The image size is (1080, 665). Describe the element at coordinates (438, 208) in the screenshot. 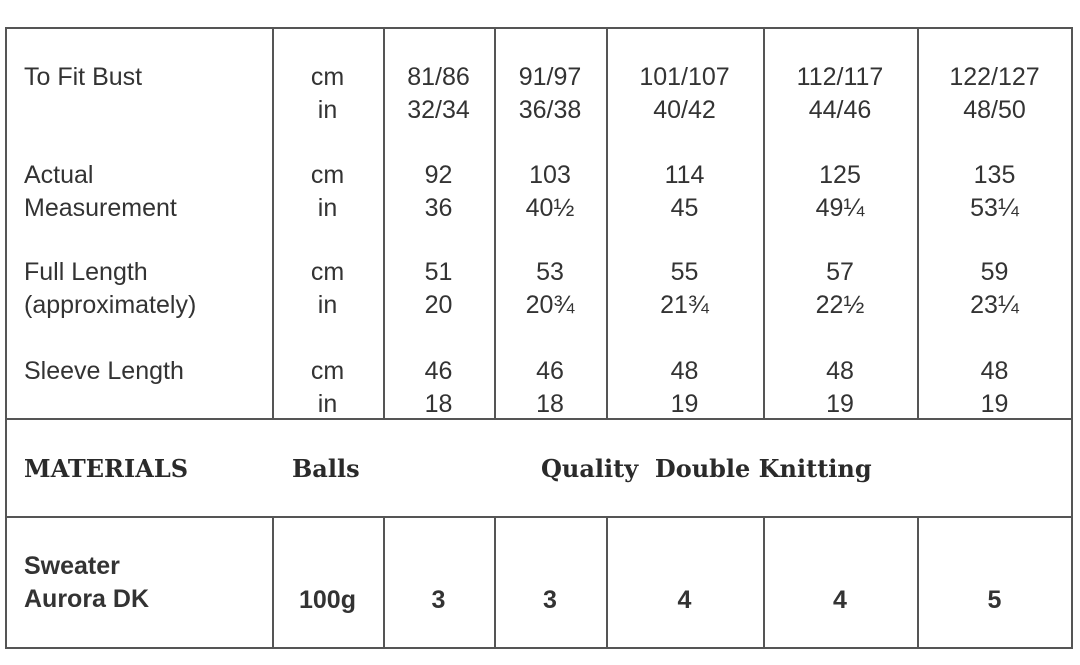

I see `size-value: 36` at that location.